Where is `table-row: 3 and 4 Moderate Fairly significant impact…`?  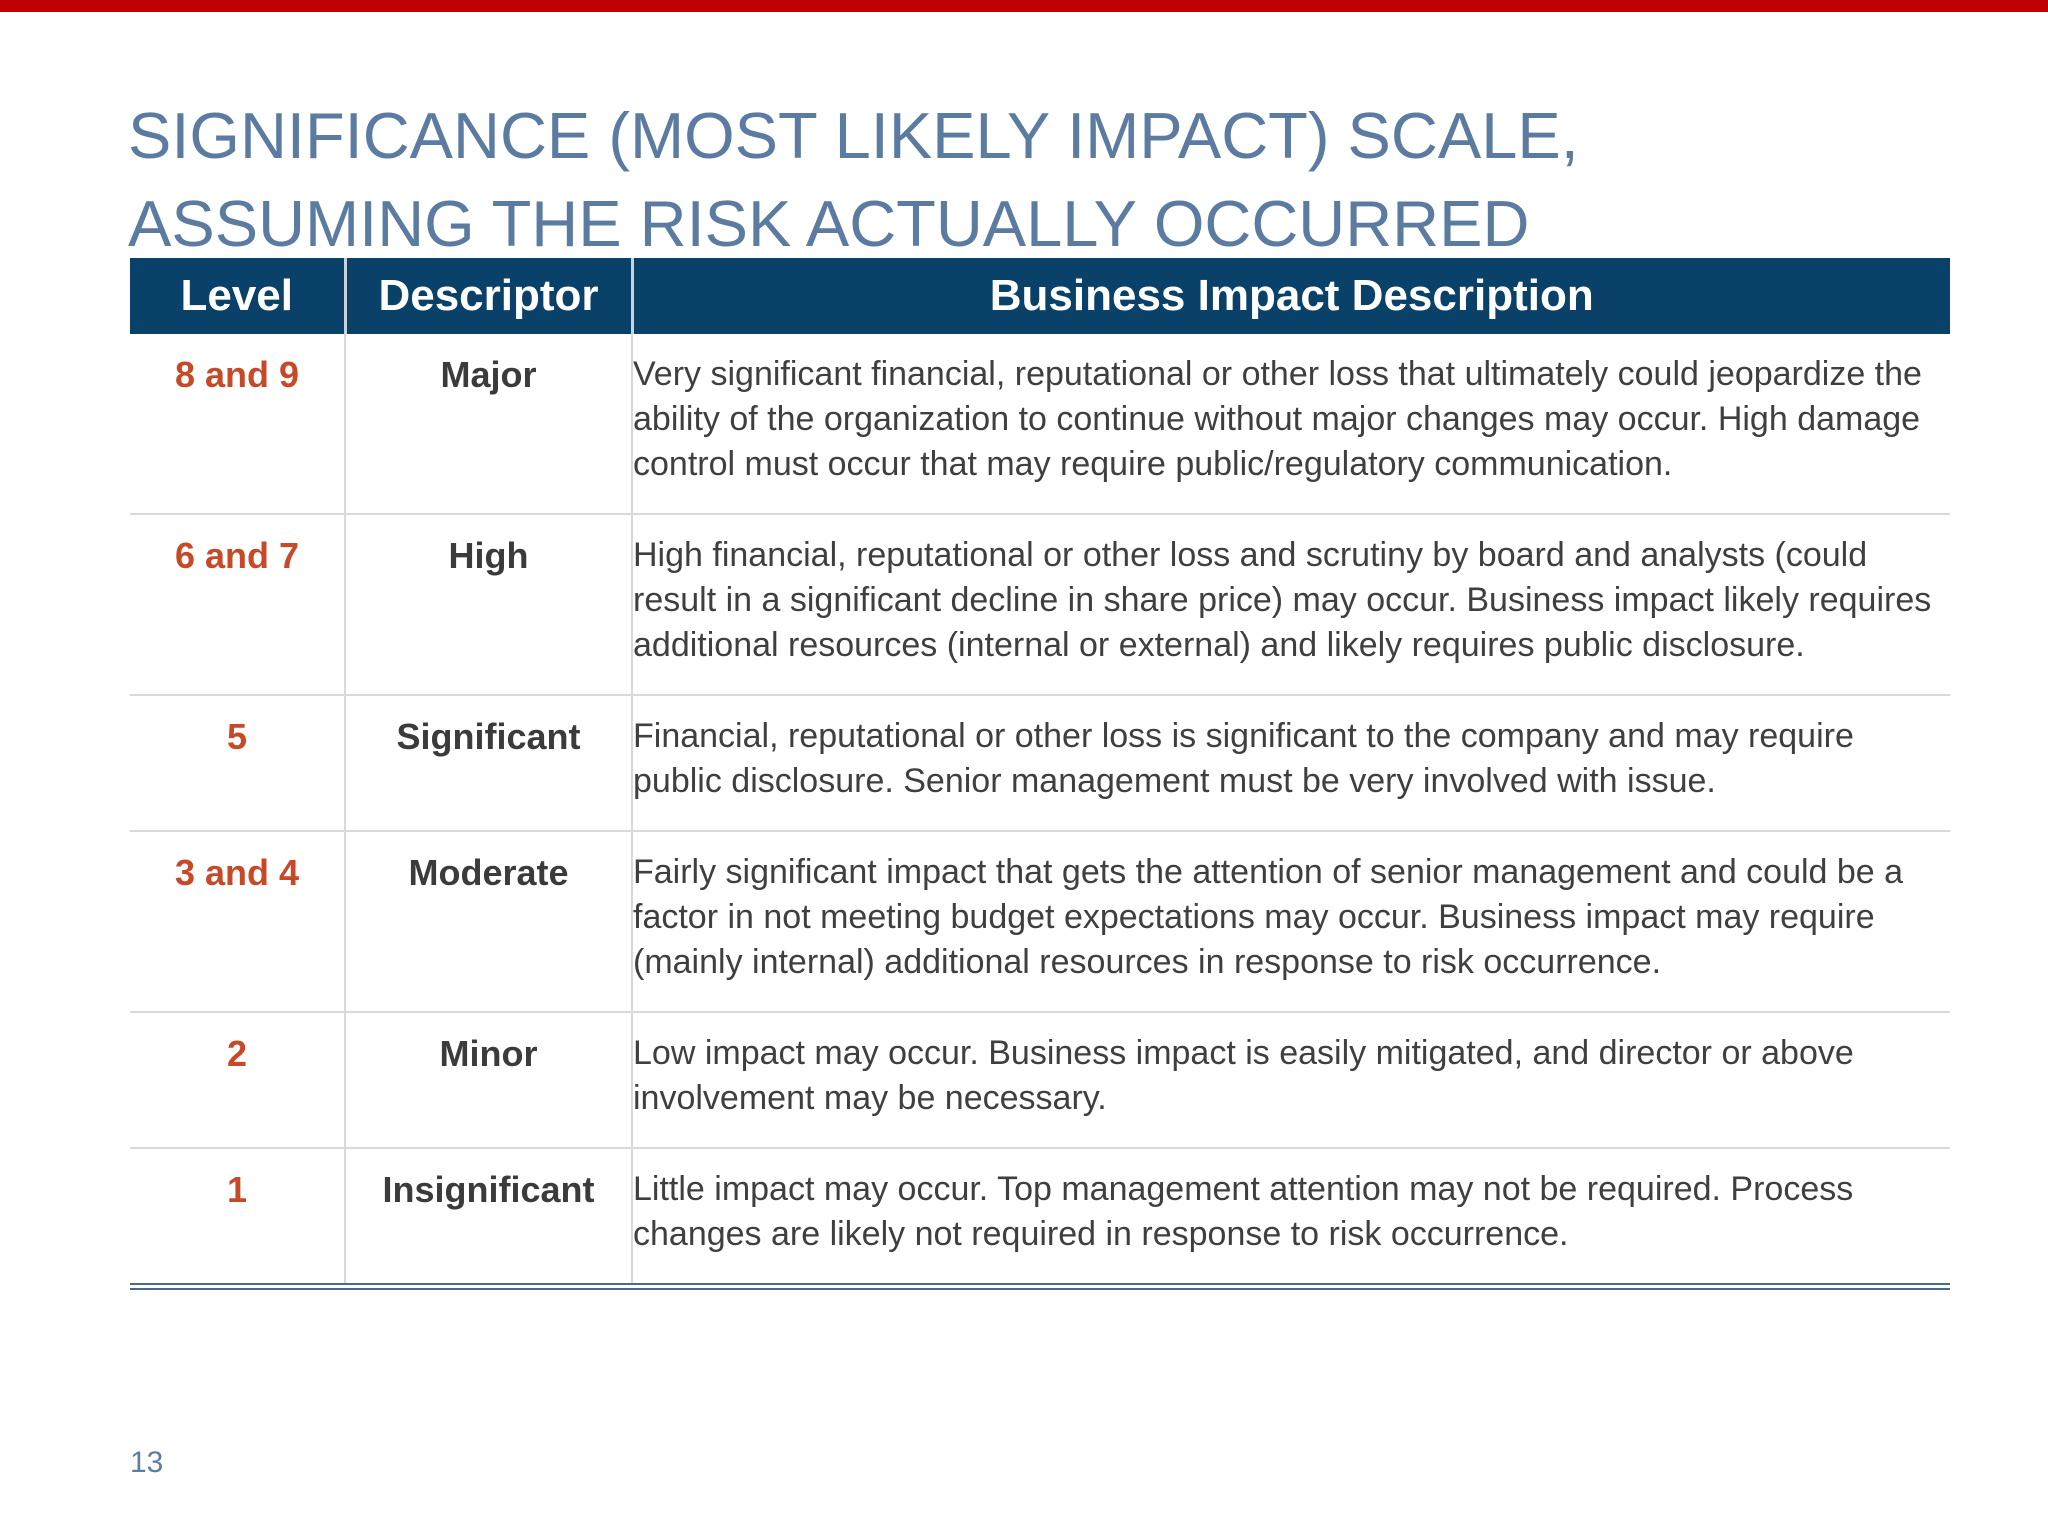
table-row: 3 and 4 Moderate Fairly significant impact… is located at coordinates (1040, 921).